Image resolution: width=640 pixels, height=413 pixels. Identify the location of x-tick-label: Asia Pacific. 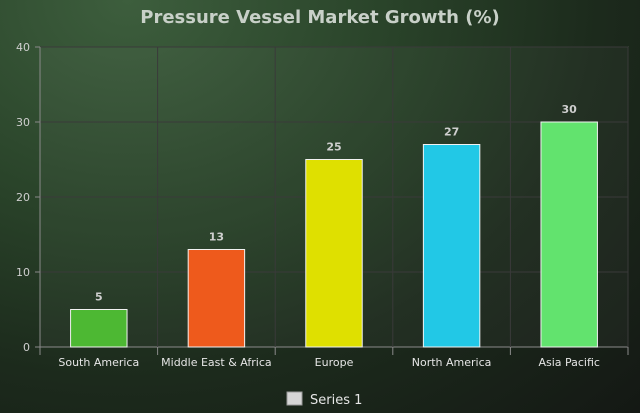
(569, 362).